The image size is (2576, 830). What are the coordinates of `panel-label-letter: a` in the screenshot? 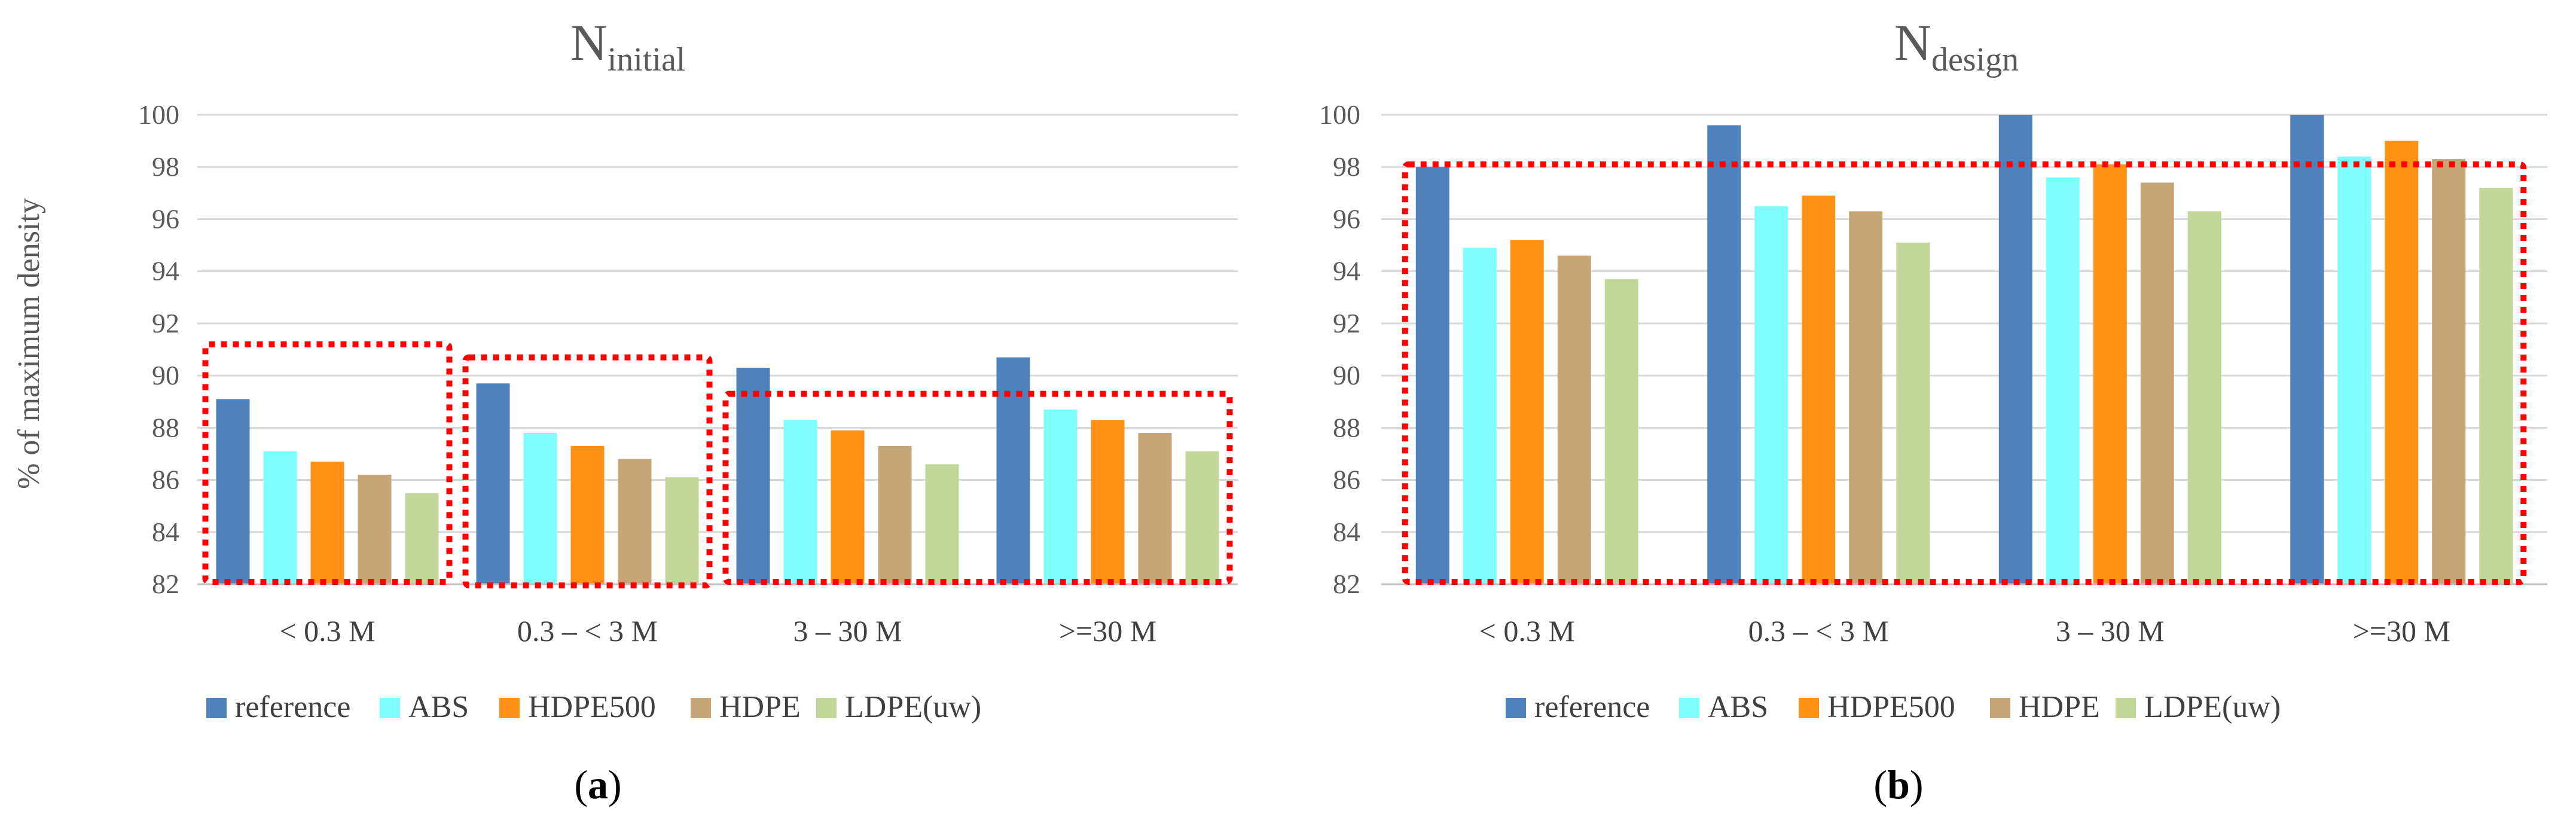 It's located at (598, 785).